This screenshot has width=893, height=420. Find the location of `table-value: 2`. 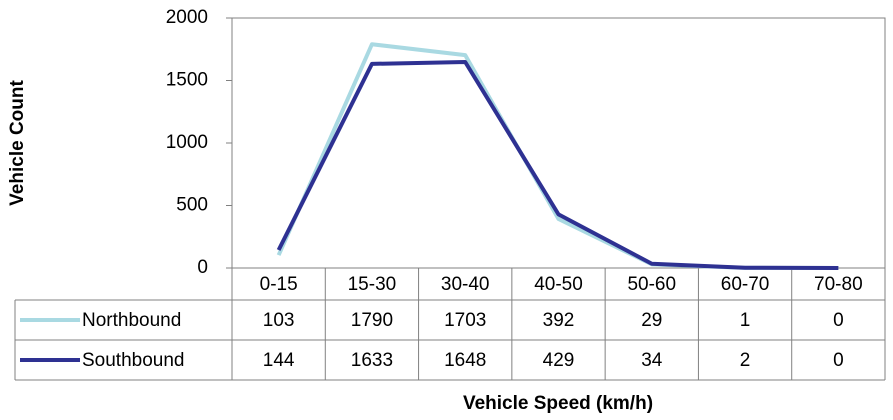

table-value: 2 is located at coordinates (745, 360).